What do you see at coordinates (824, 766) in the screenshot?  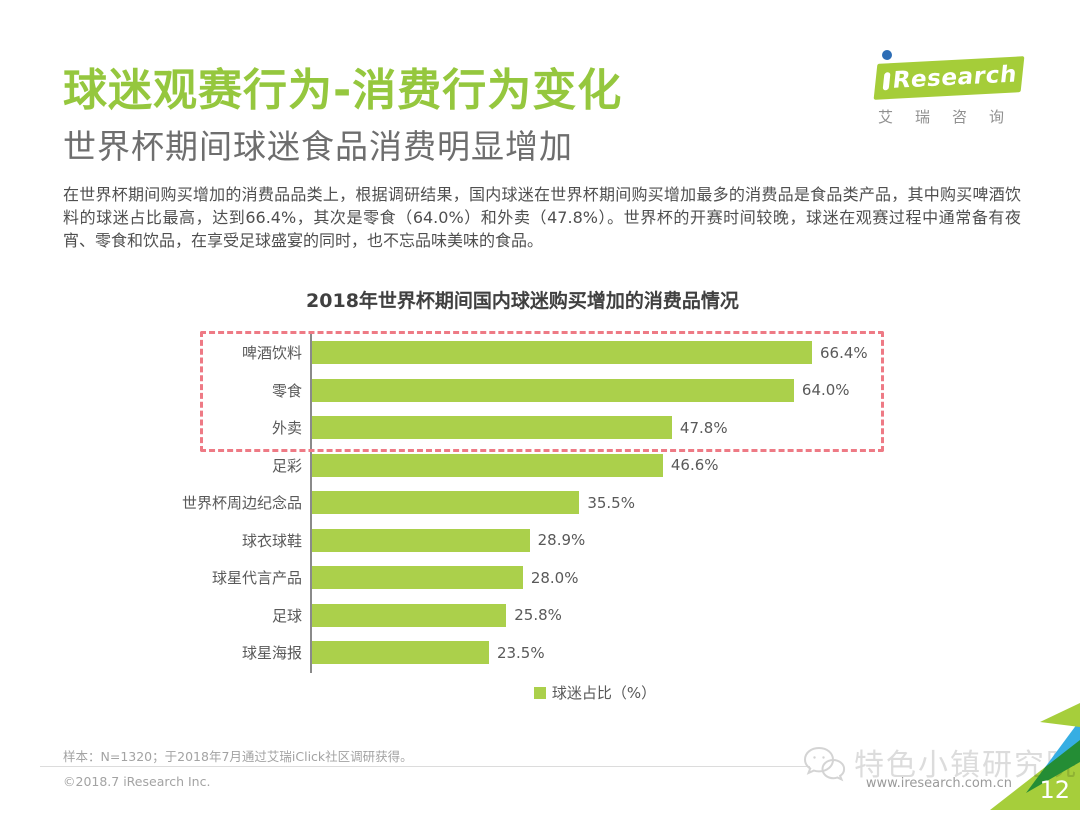 I see `wechat-icon` at bounding box center [824, 766].